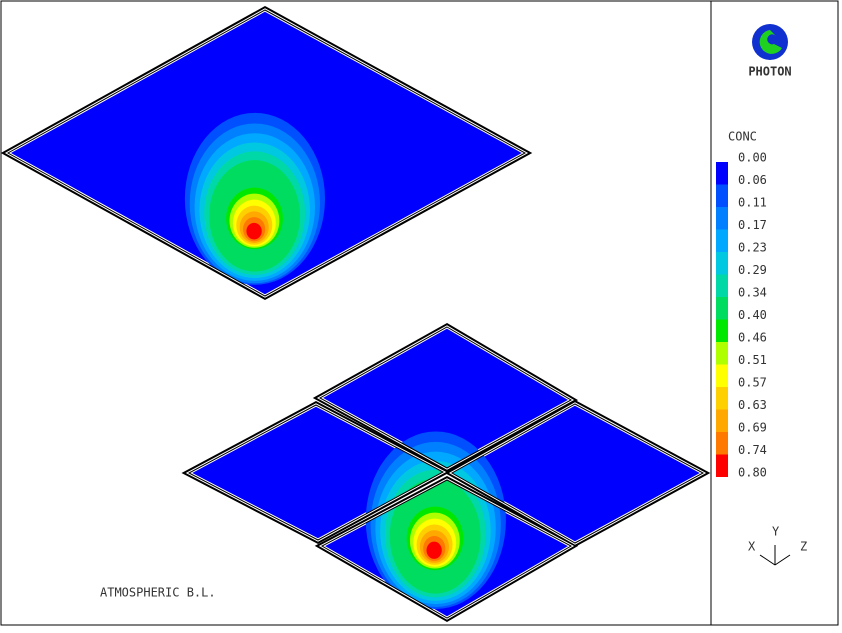 The image size is (842, 633). I want to click on legend-label: 0.17, so click(752, 225).